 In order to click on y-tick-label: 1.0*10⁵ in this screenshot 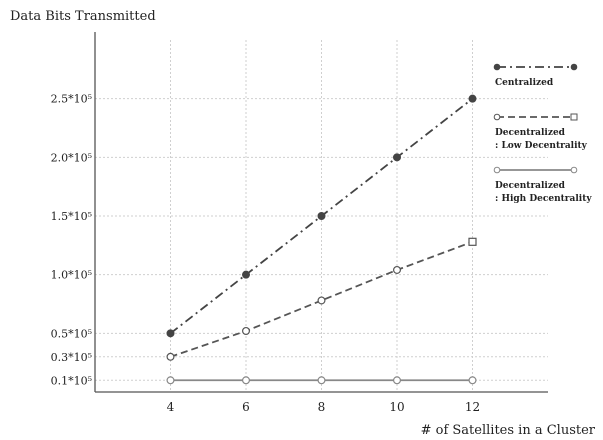, I will do `click(71, 275)`.